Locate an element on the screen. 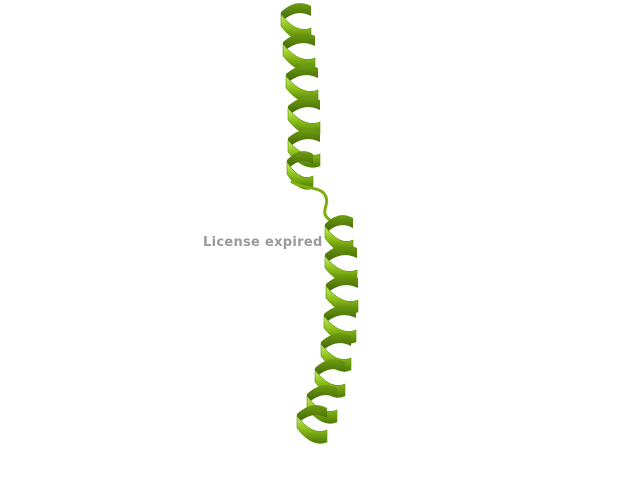 The image size is (640, 484). helix-turn-front is located at coordinates (312, 429).